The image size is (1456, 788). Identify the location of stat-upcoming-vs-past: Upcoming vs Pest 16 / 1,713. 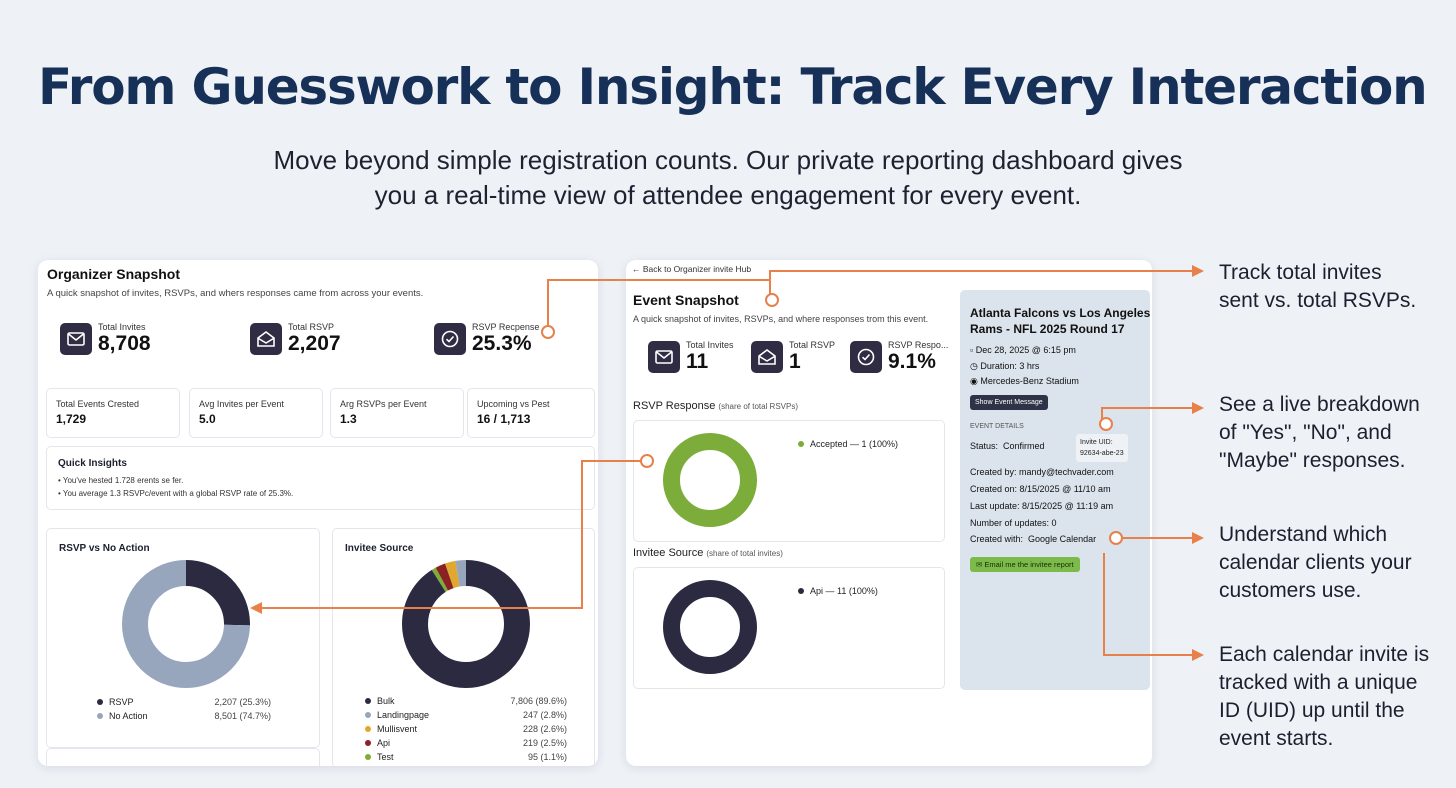
(531, 413).